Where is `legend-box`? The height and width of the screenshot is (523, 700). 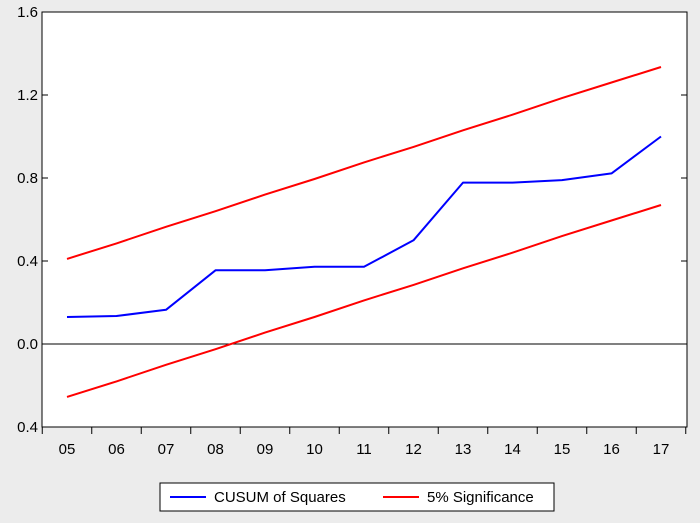 legend-box is located at coordinates (357, 497).